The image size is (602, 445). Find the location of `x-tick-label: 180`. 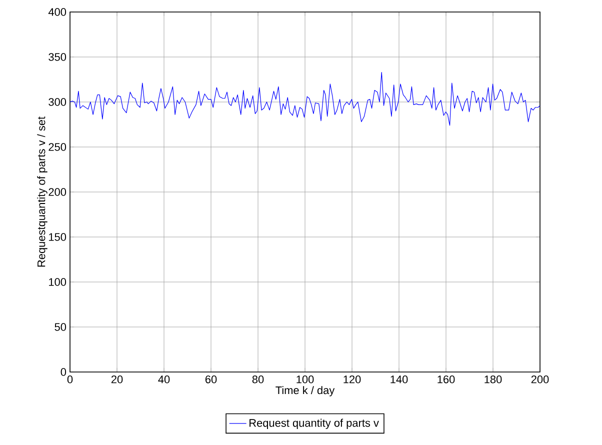

x-tick-label: 180 is located at coordinates (493, 380).